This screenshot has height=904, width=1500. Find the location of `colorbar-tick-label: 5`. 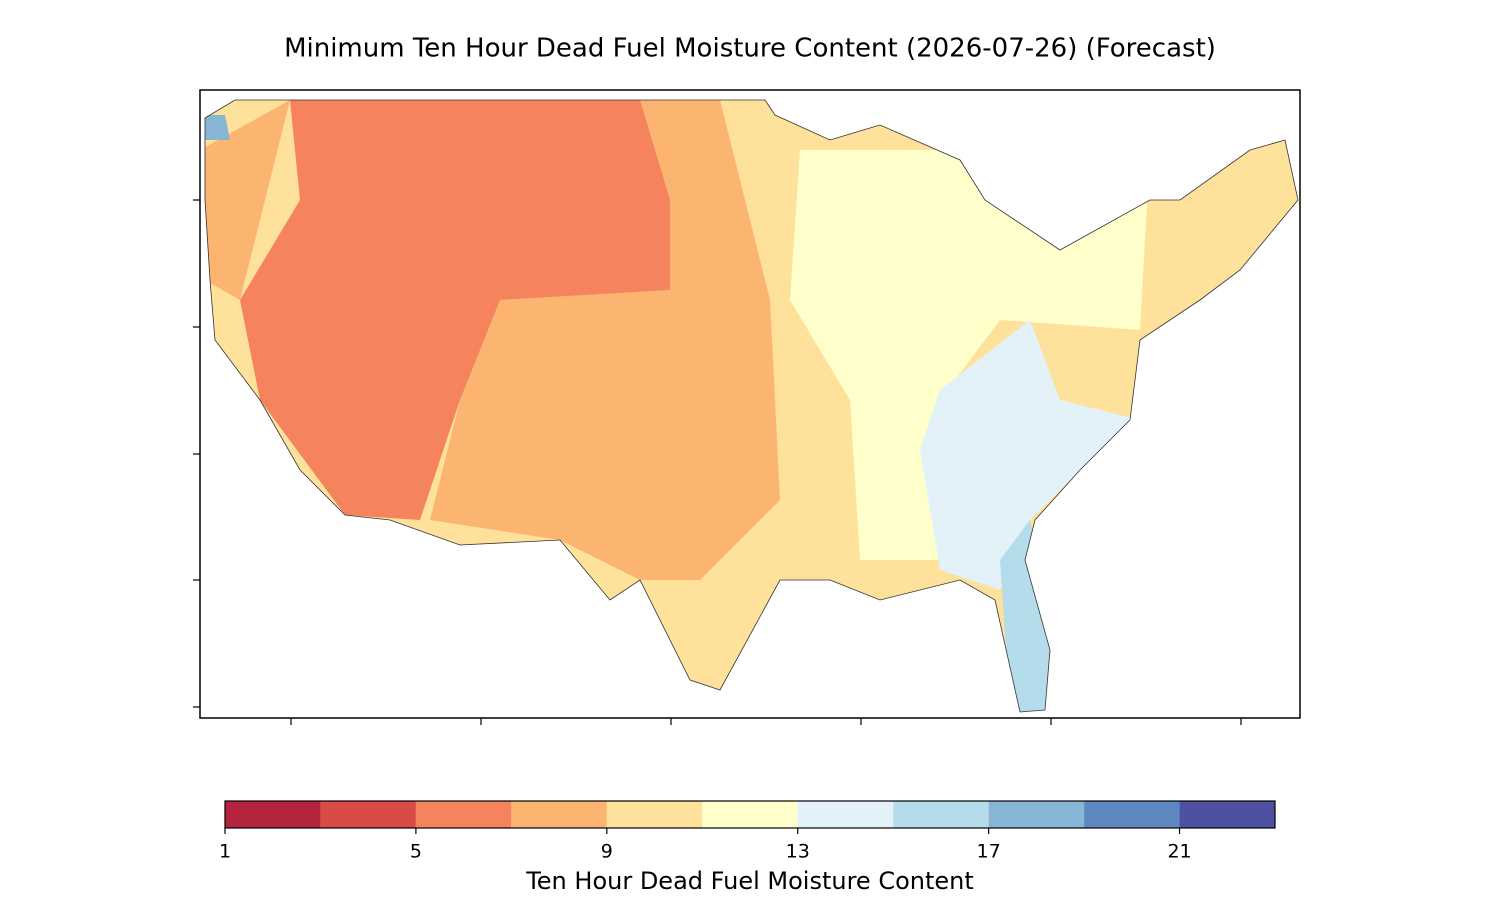

colorbar-tick-label: 5 is located at coordinates (416, 852).